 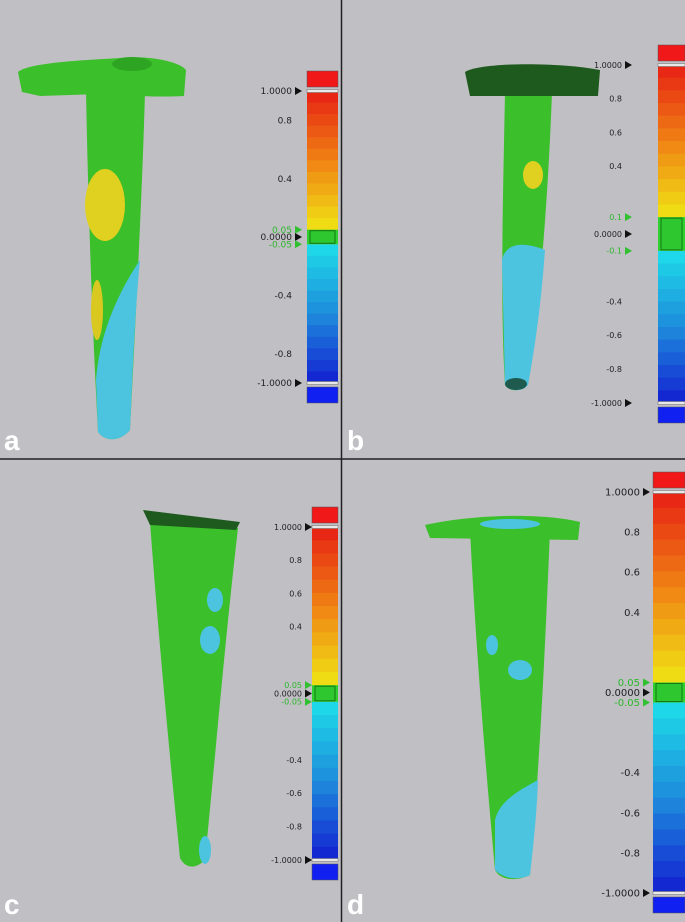 I want to click on model-b, so click(x=532, y=227).